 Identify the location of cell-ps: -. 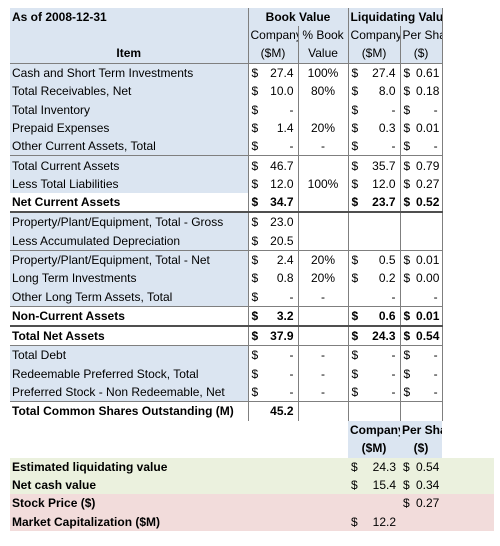
(428, 373).